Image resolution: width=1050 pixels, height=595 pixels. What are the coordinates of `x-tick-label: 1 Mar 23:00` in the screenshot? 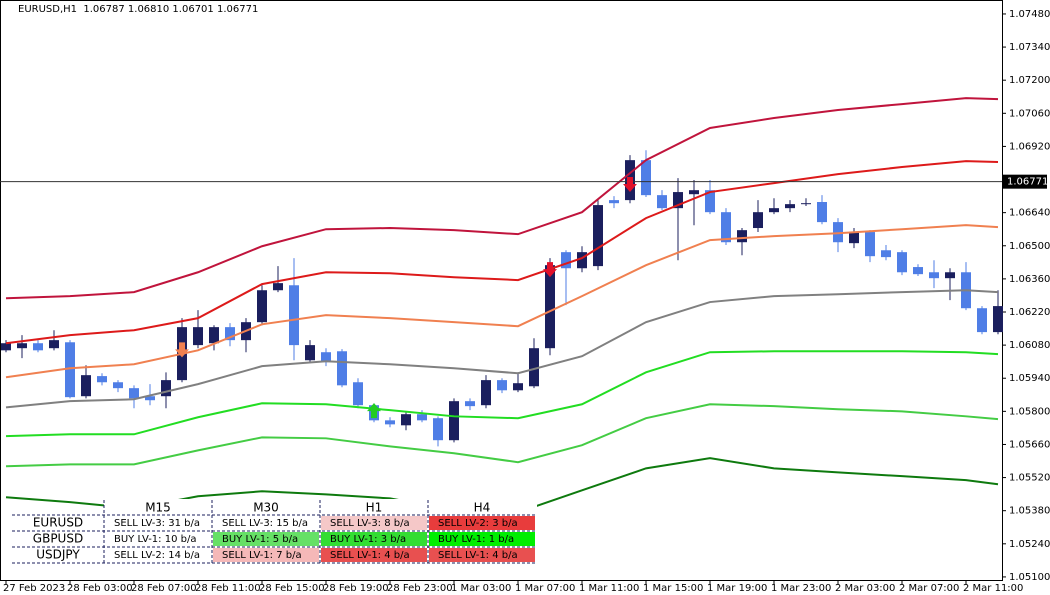 It's located at (801, 588).